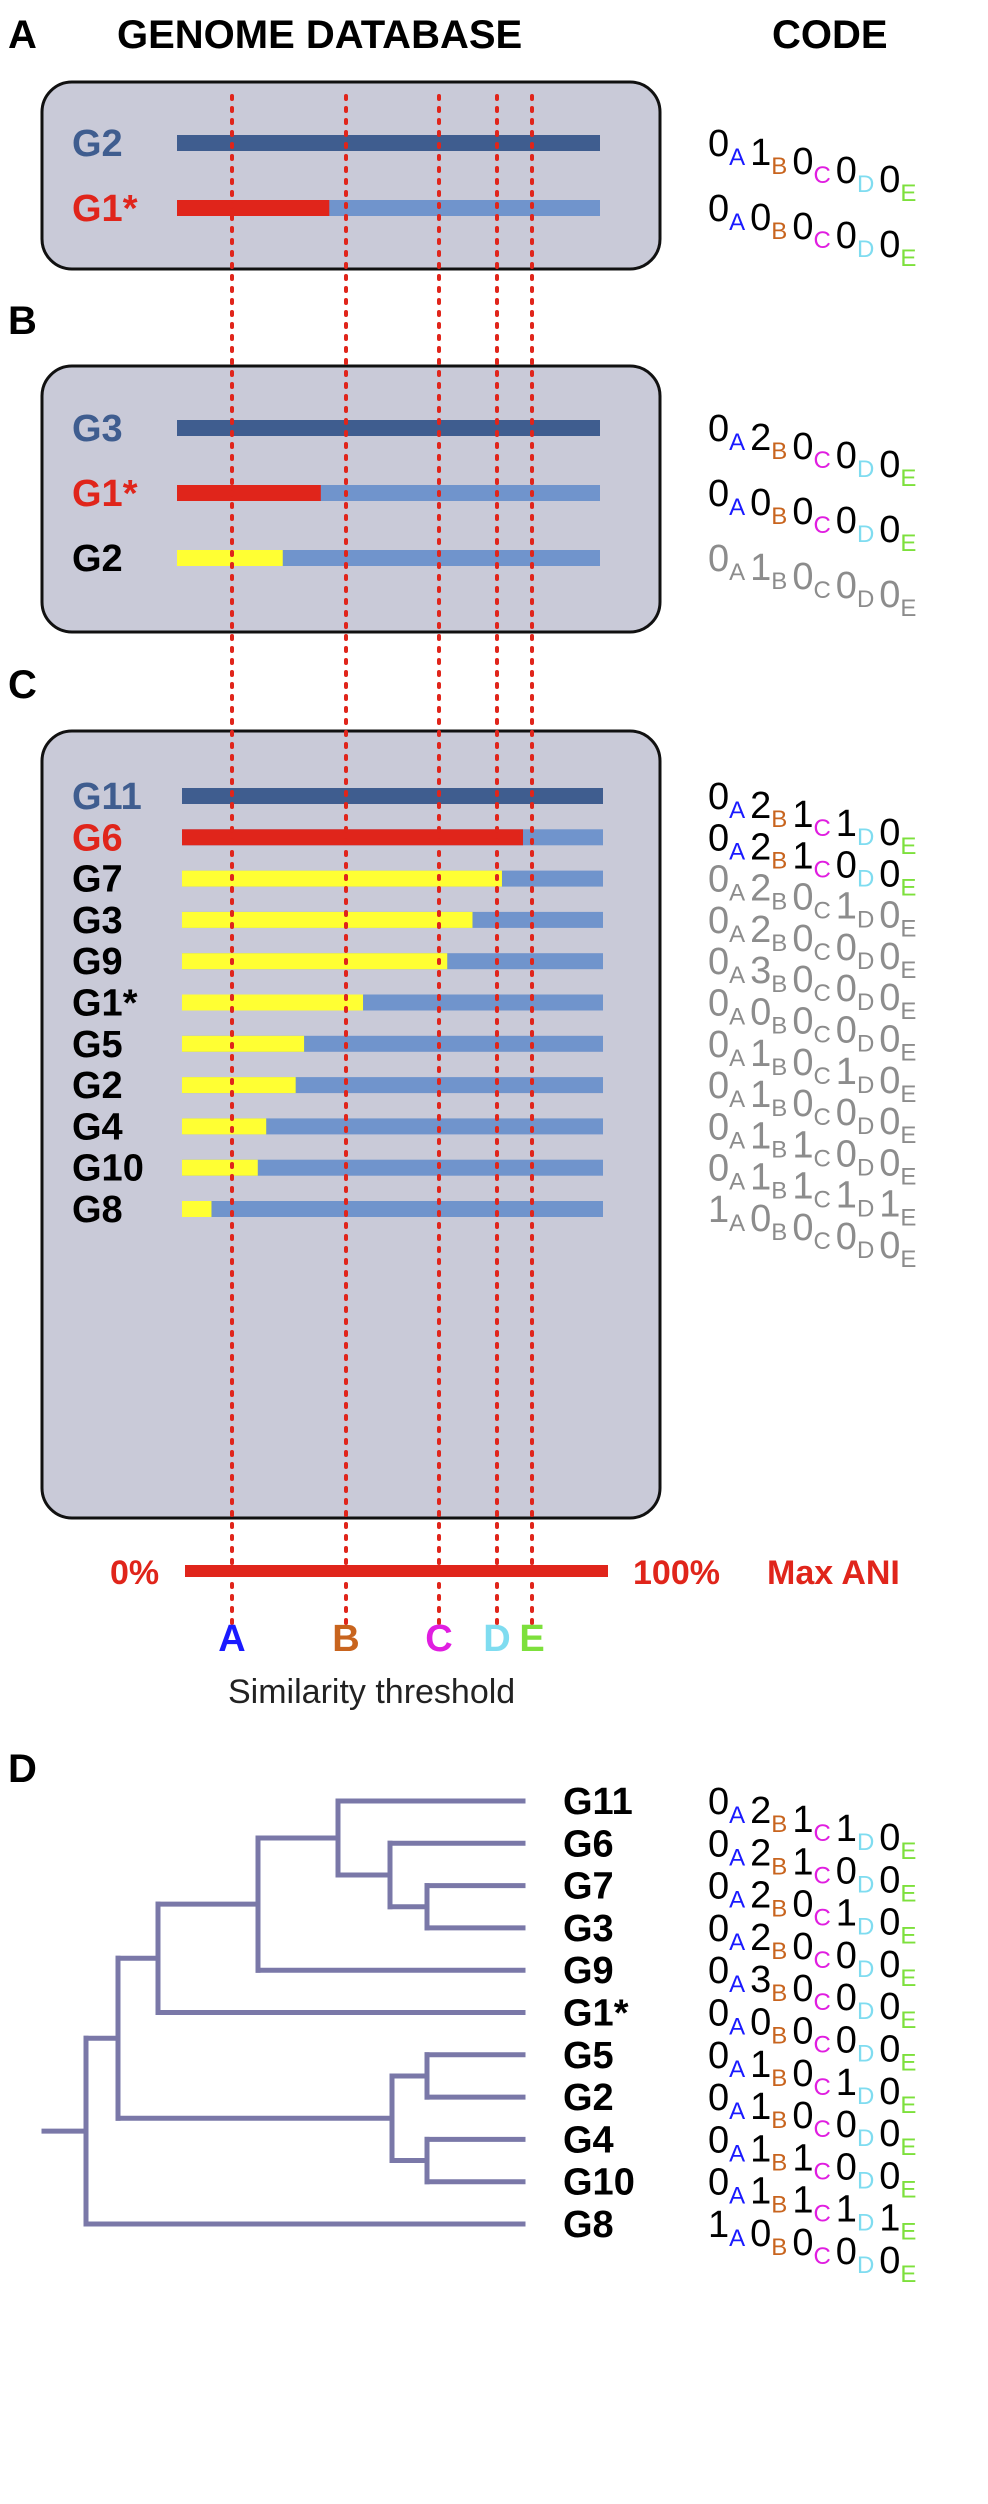  I want to click on leaf-label: G5, so click(588, 2056).